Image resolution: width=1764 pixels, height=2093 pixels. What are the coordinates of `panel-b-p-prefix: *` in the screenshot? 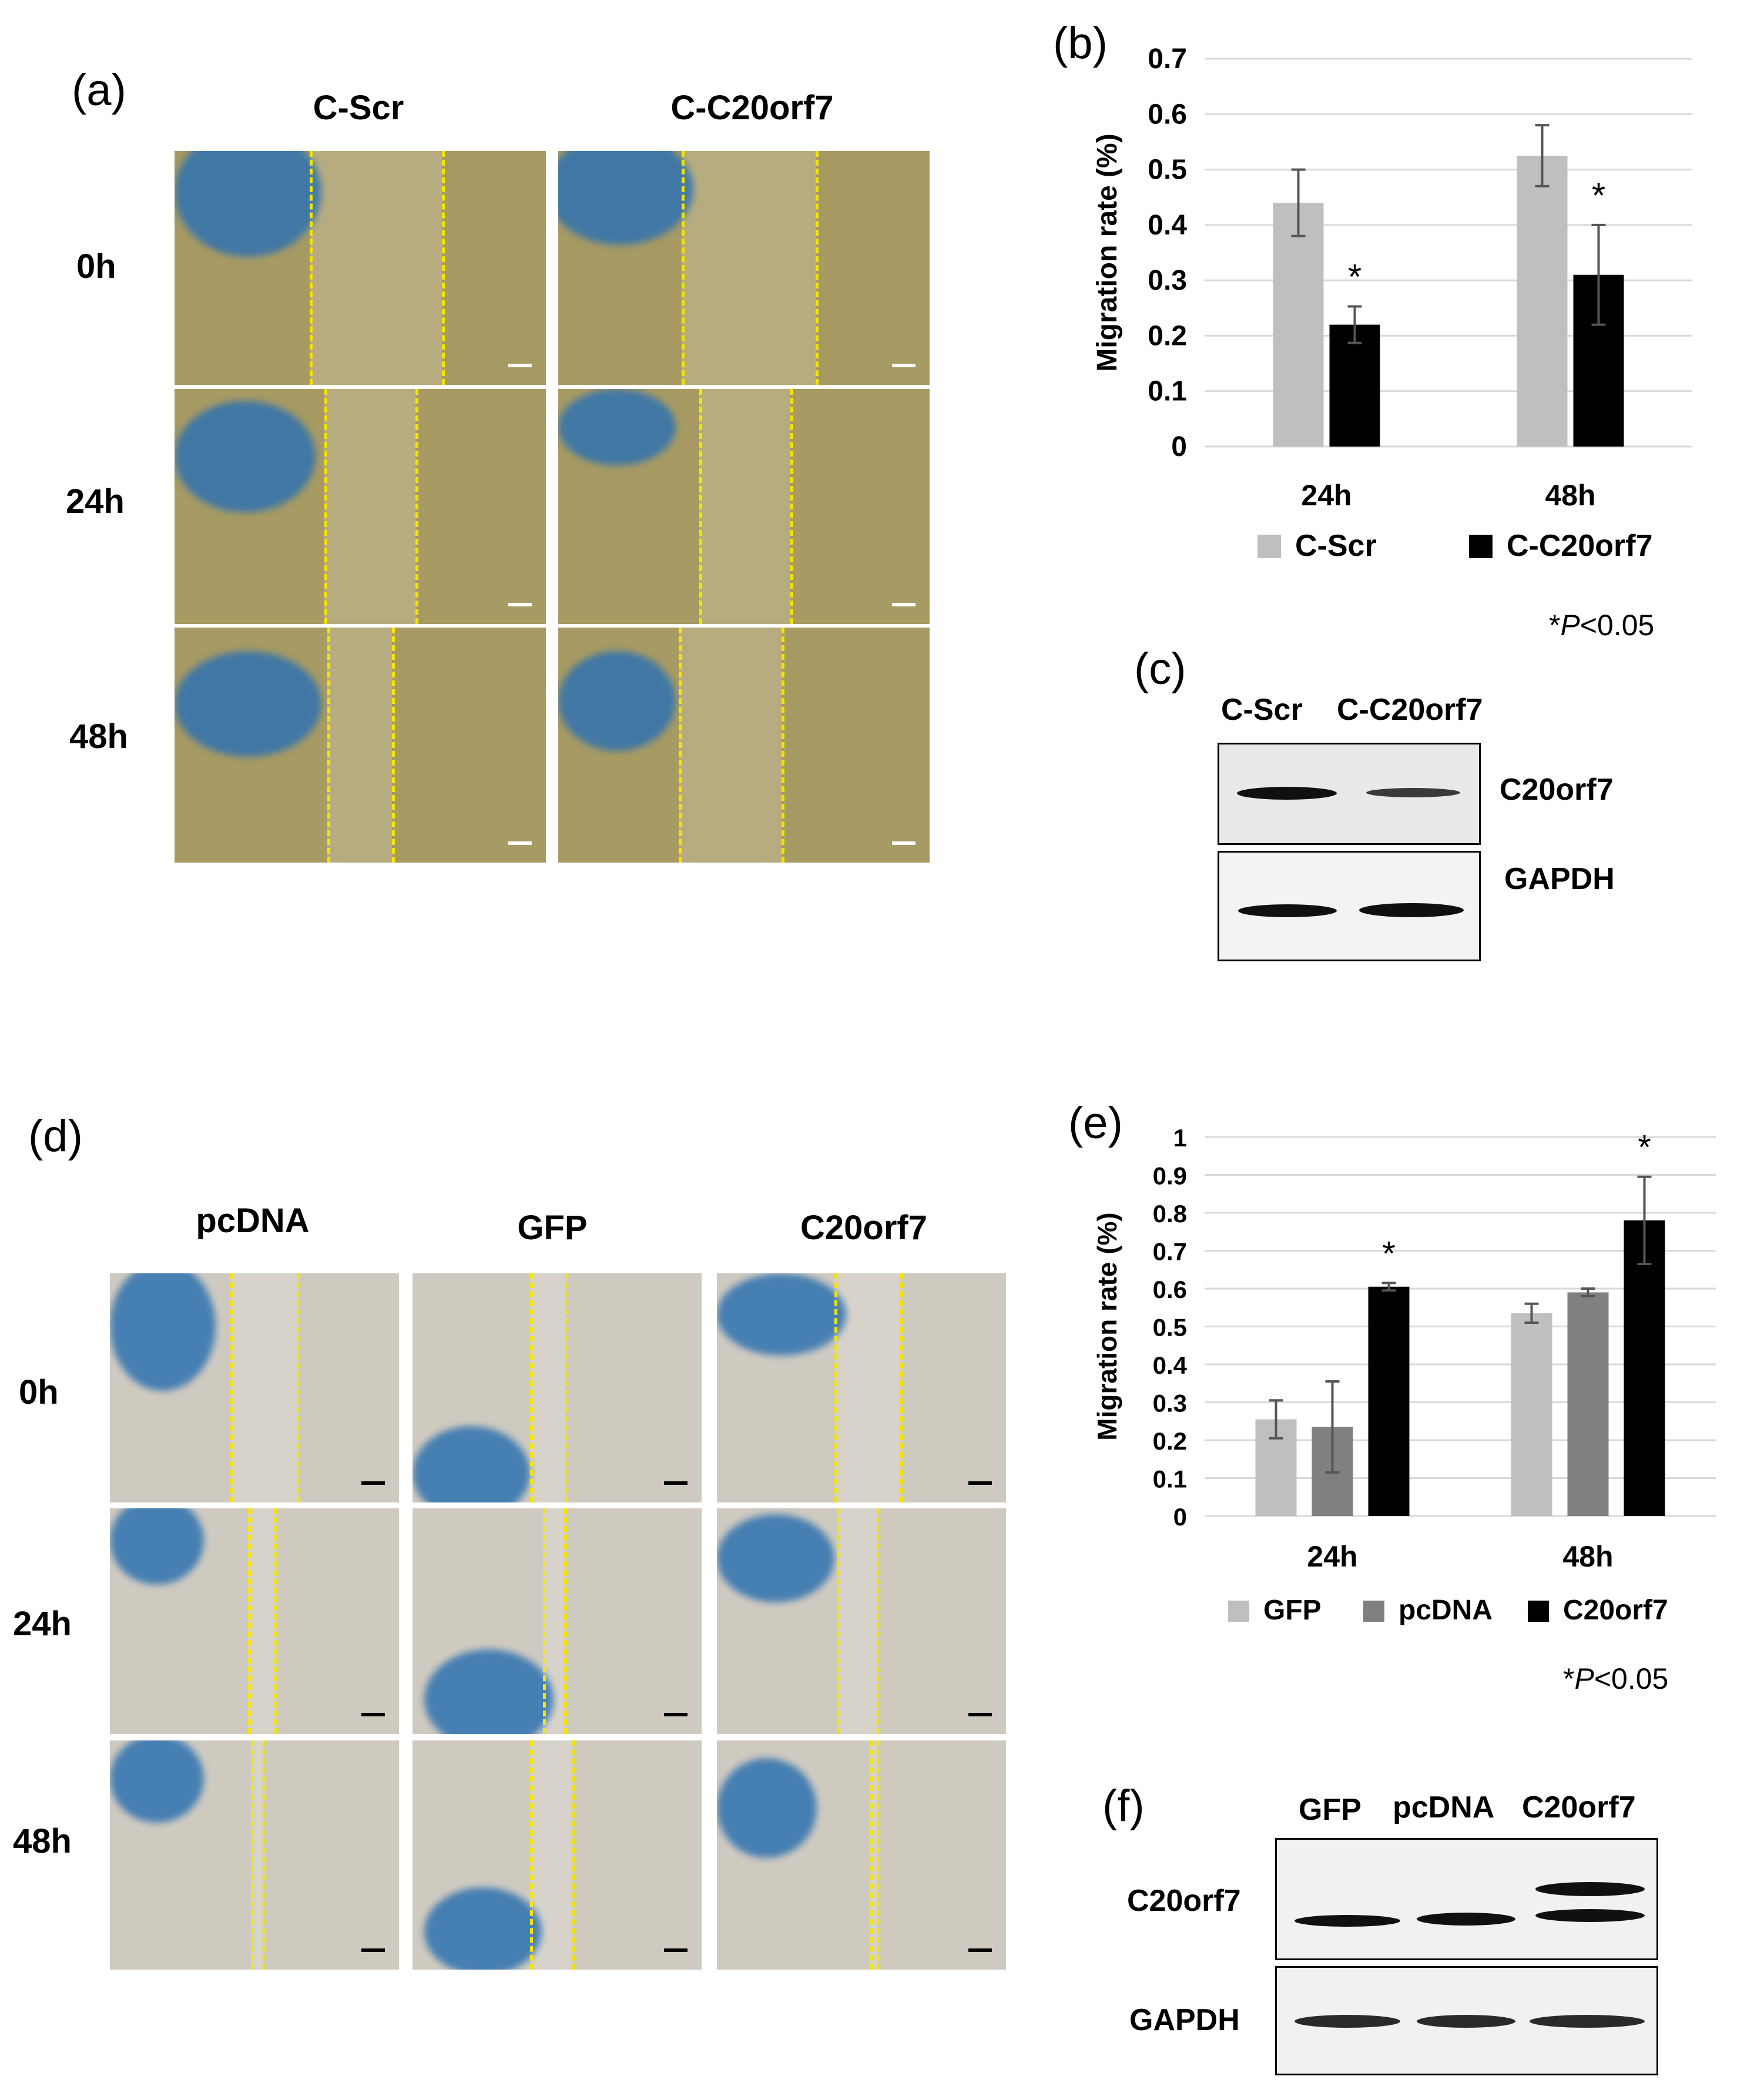 It's located at (1555, 625).